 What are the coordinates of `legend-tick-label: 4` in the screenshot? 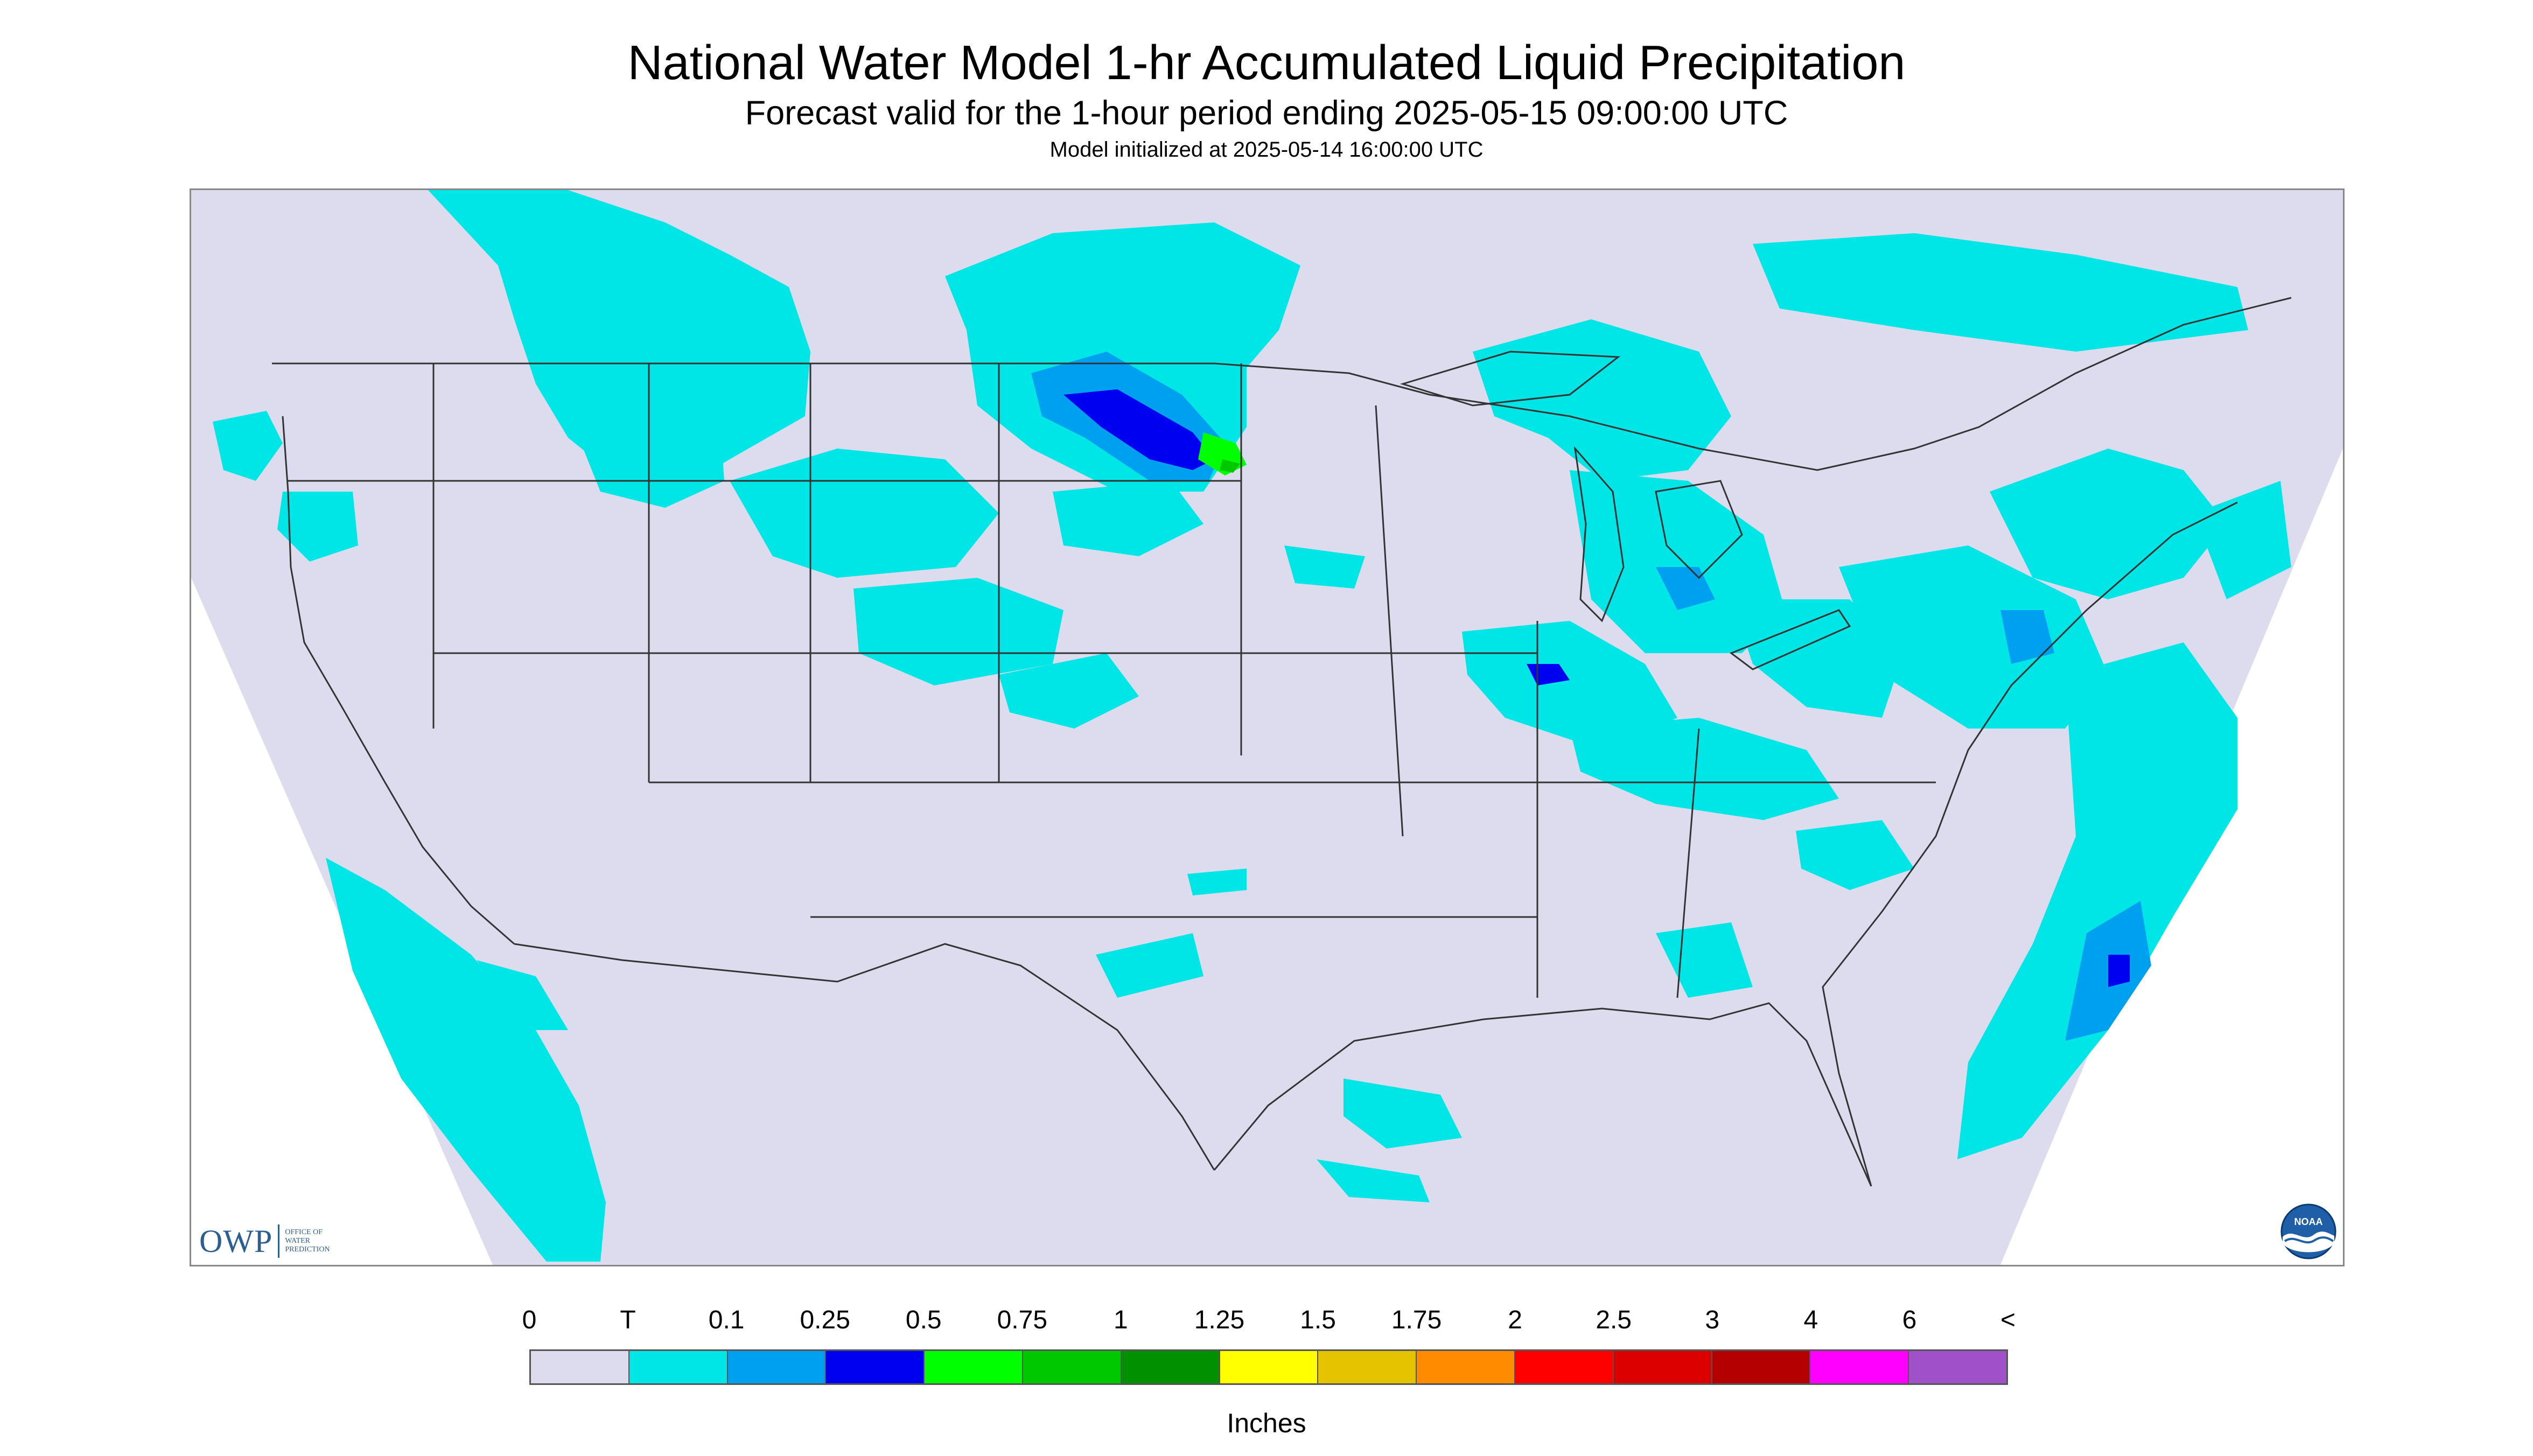 It's located at (1811, 1320).